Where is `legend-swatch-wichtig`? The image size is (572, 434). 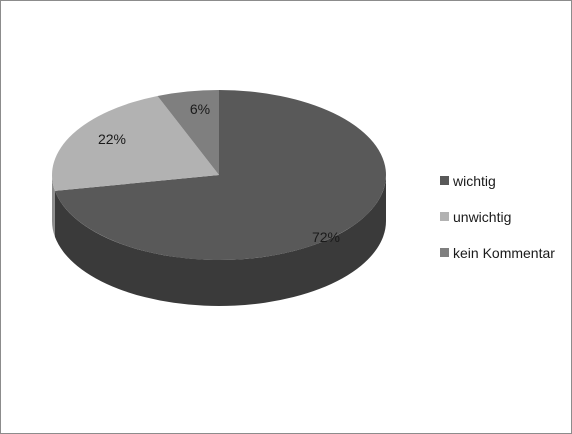 legend-swatch-wichtig is located at coordinates (444, 180).